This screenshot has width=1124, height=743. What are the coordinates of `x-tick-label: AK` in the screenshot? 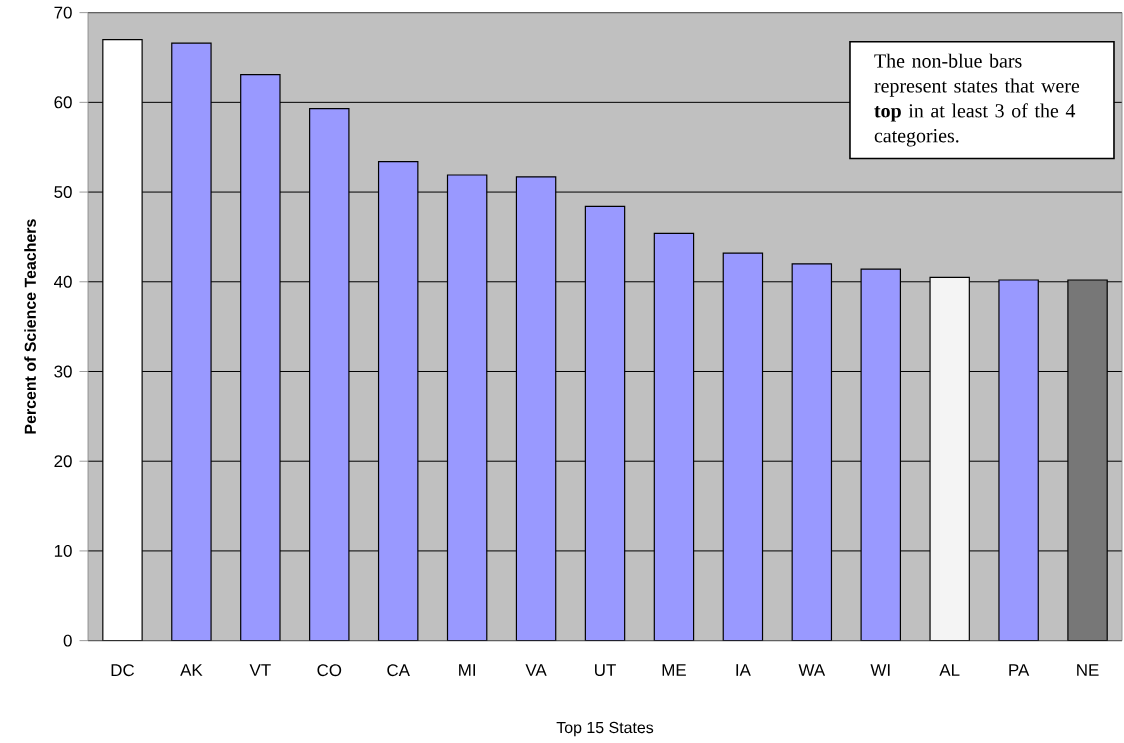 It's located at (191, 670).